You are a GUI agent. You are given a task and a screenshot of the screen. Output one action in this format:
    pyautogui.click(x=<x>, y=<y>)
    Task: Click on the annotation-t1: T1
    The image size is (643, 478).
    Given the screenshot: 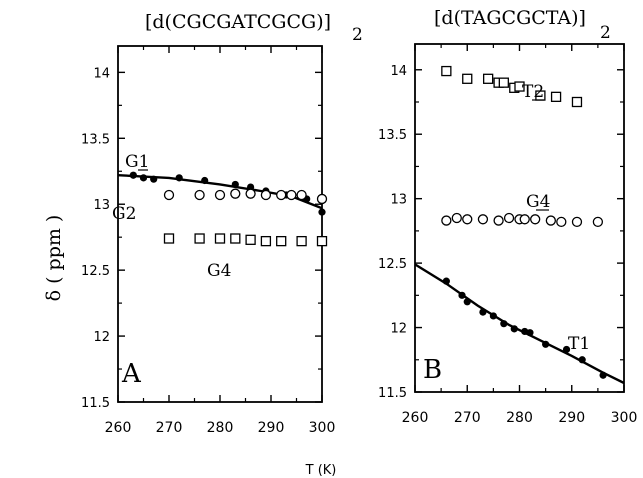 What is the action you would take?
    pyautogui.click(x=579, y=344)
    